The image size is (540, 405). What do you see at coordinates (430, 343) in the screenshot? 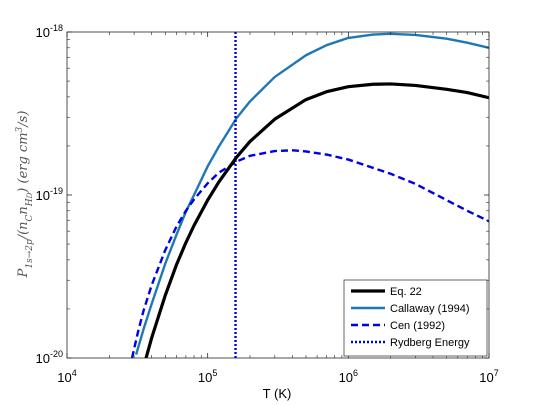
I see `legend-label: Rydberg Energy` at bounding box center [430, 343].